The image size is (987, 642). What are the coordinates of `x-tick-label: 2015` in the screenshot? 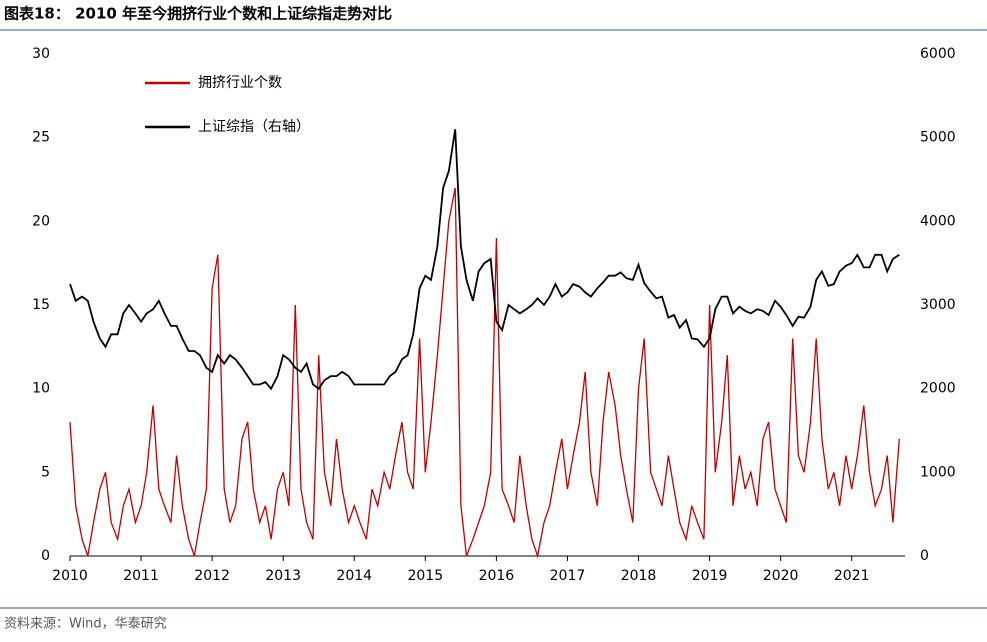 It's located at (425, 576).